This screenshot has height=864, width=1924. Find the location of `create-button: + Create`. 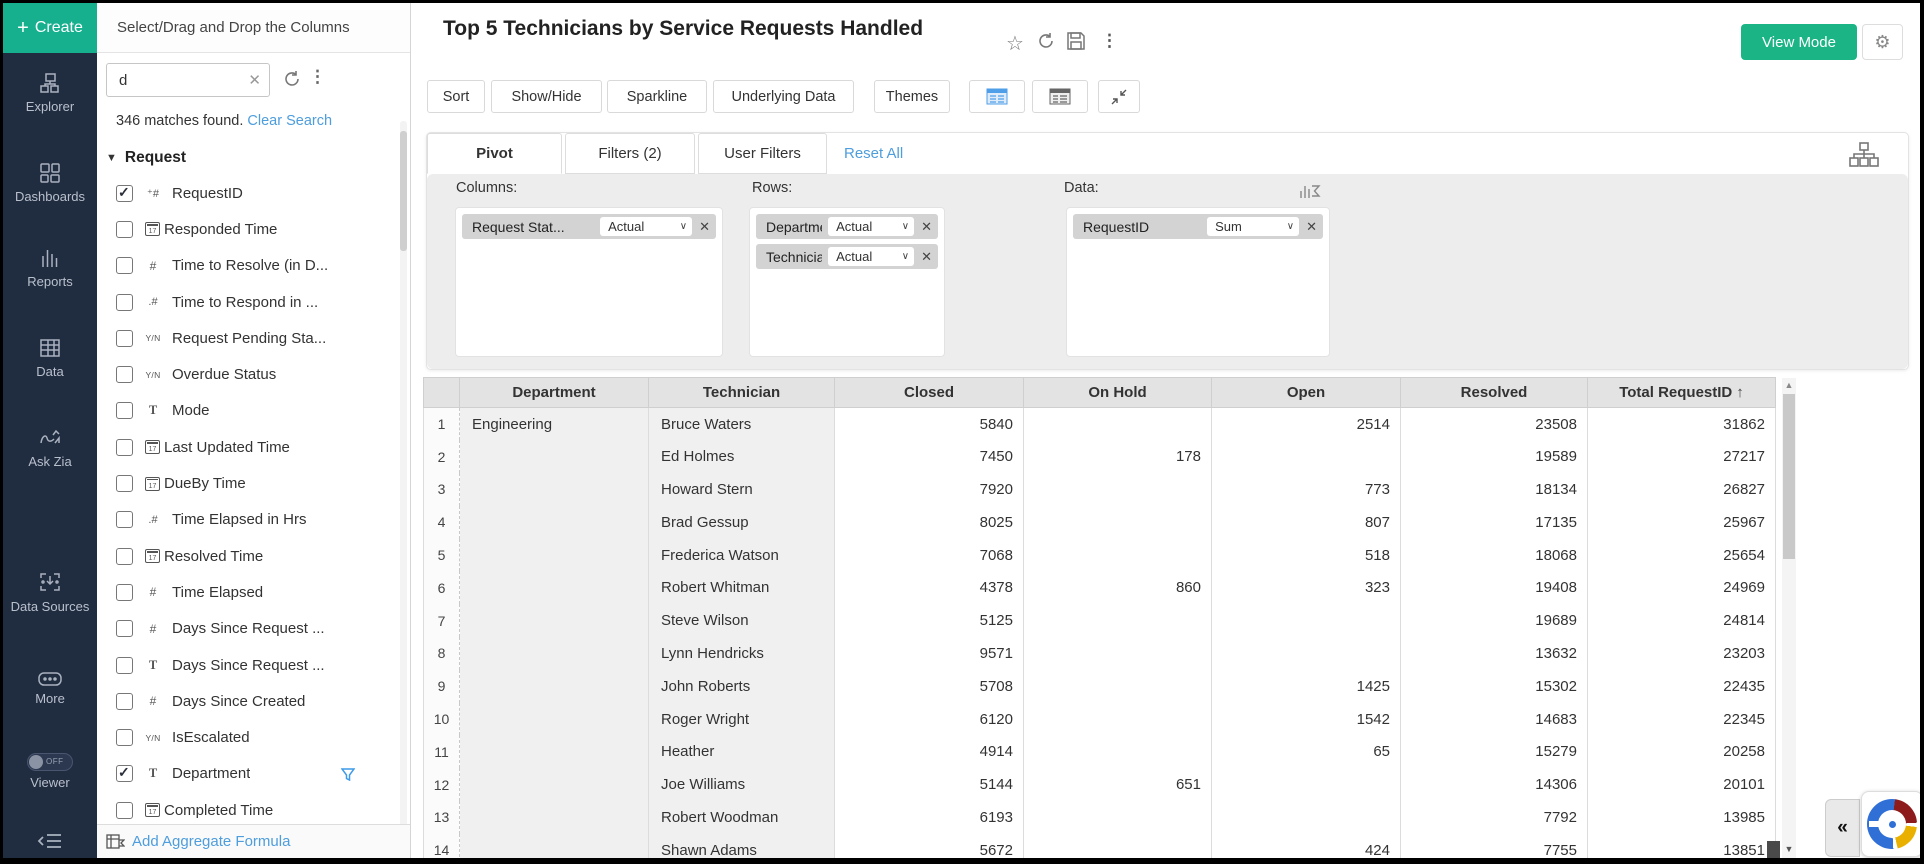

create-button: + Create is located at coordinates (50, 28).